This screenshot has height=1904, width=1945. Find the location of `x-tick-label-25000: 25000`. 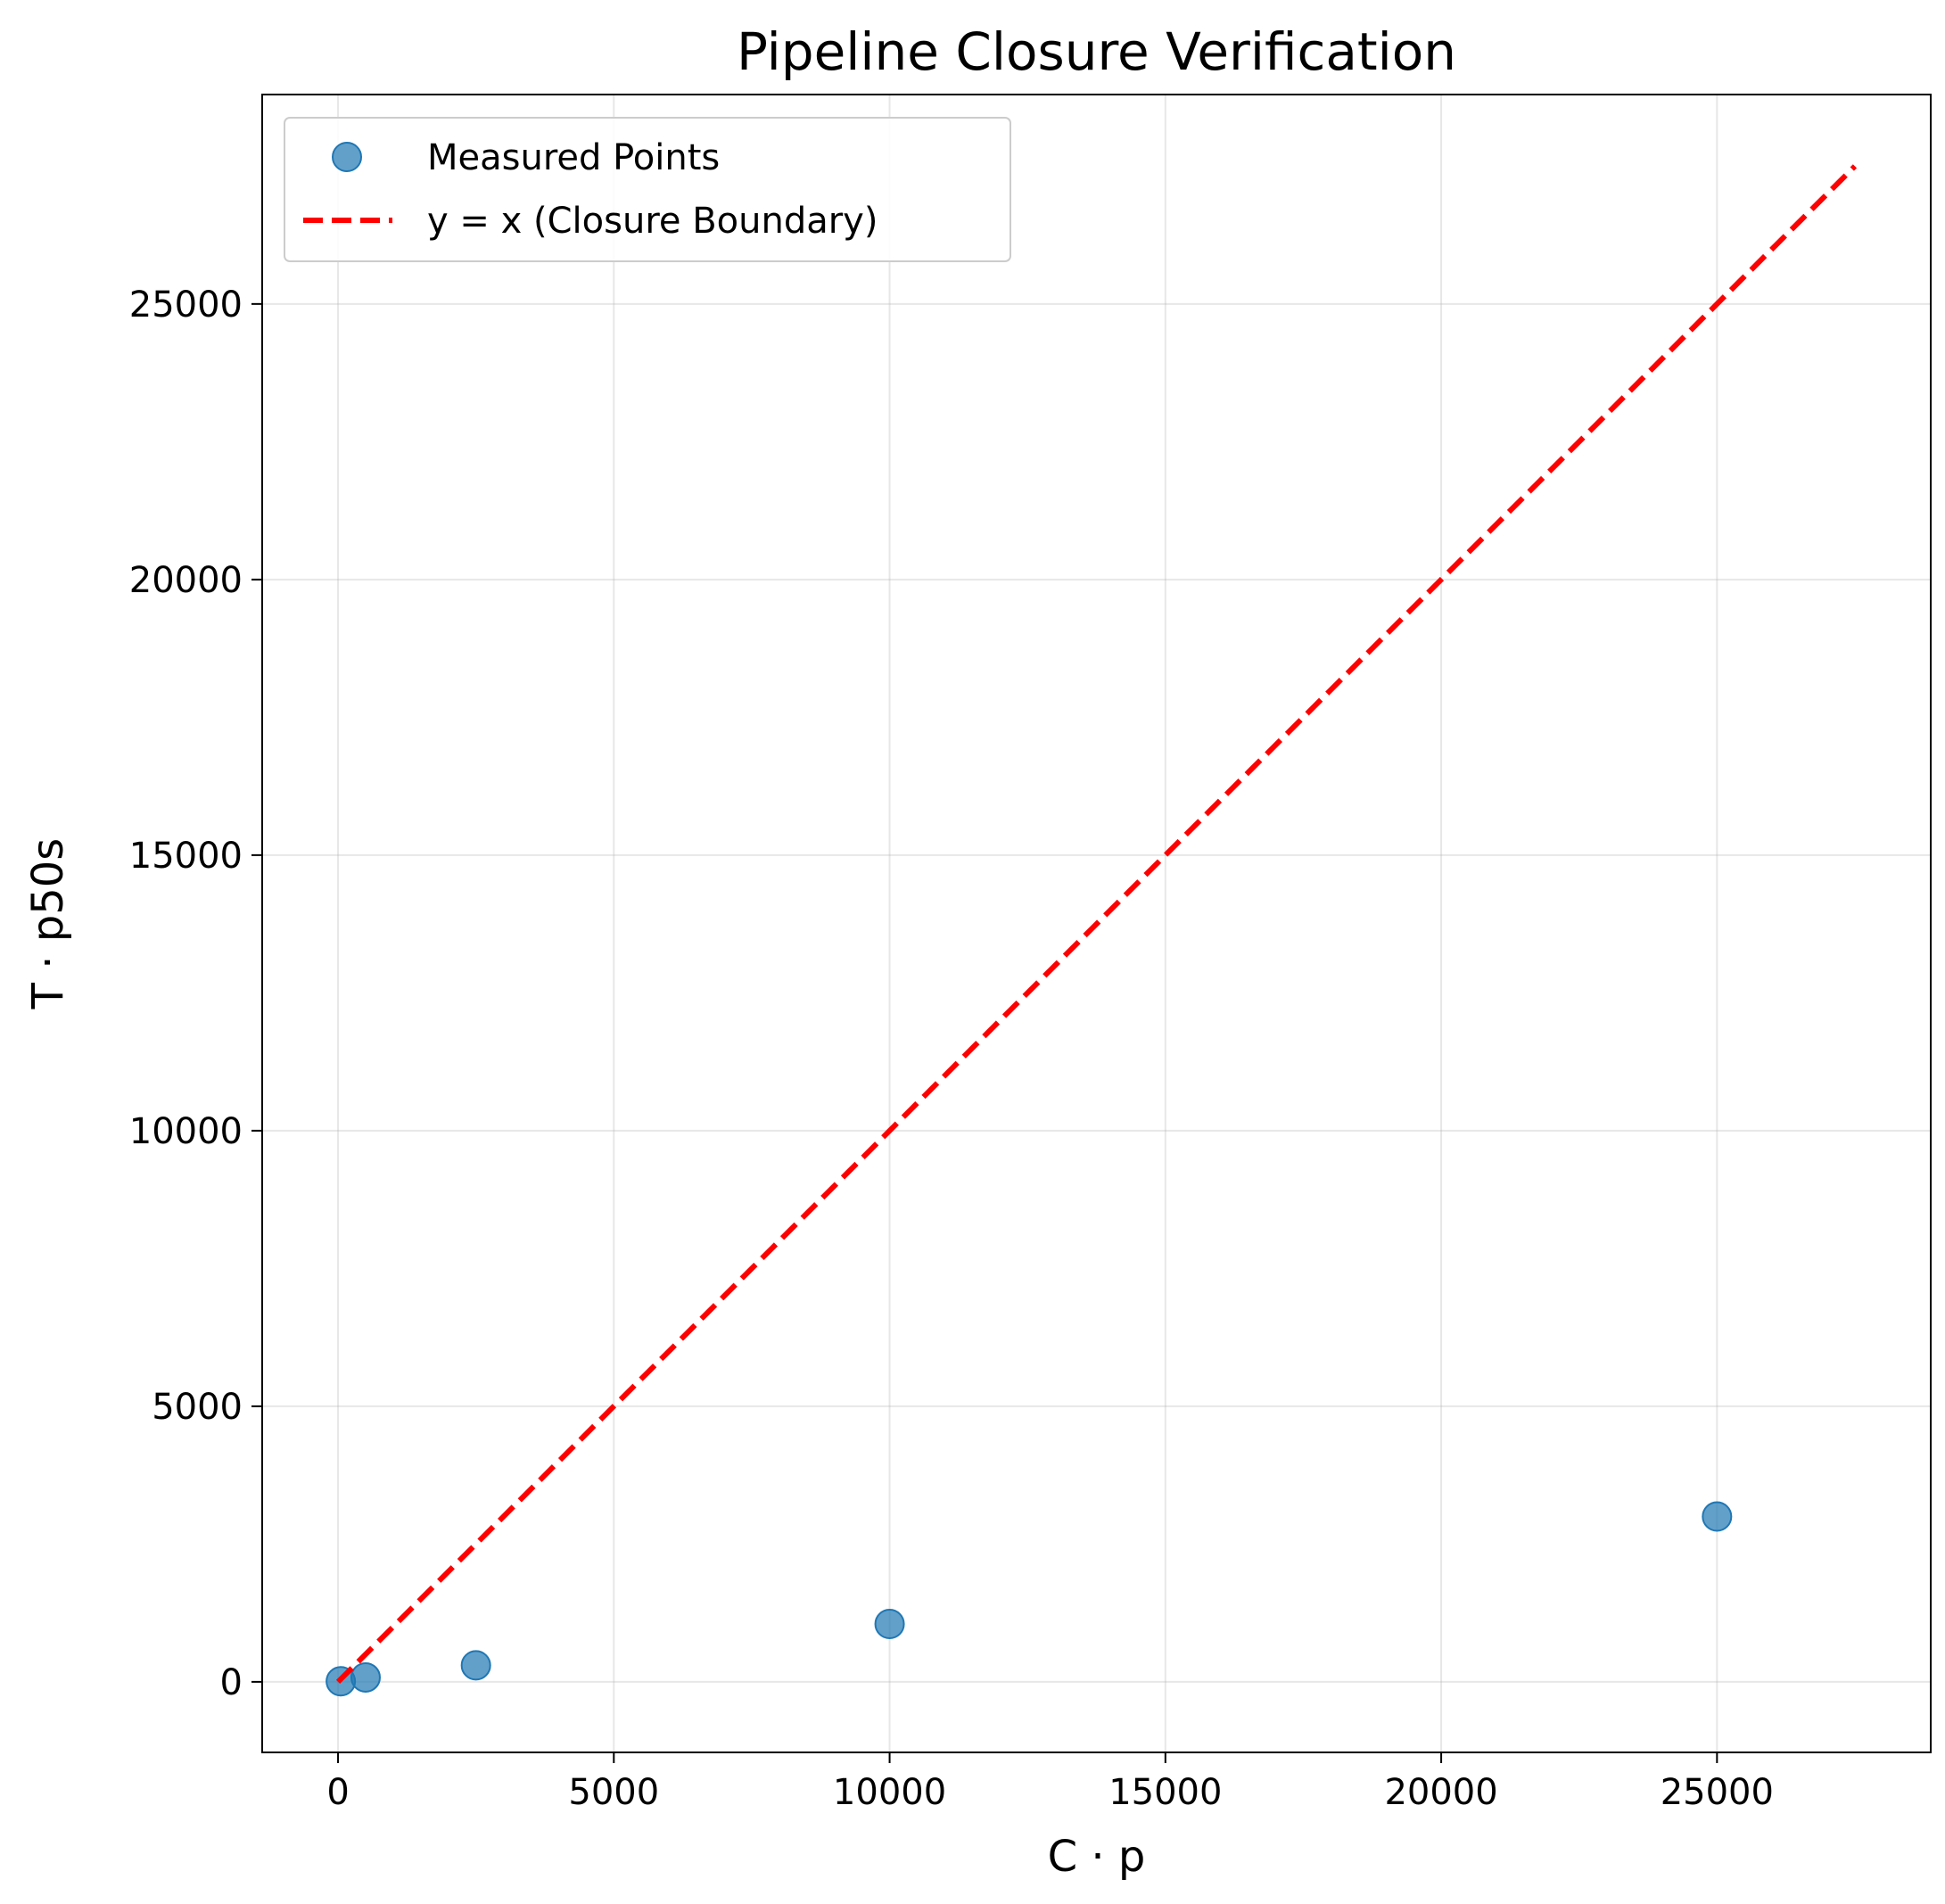

x-tick-label-25000: 25000 is located at coordinates (1717, 1792).